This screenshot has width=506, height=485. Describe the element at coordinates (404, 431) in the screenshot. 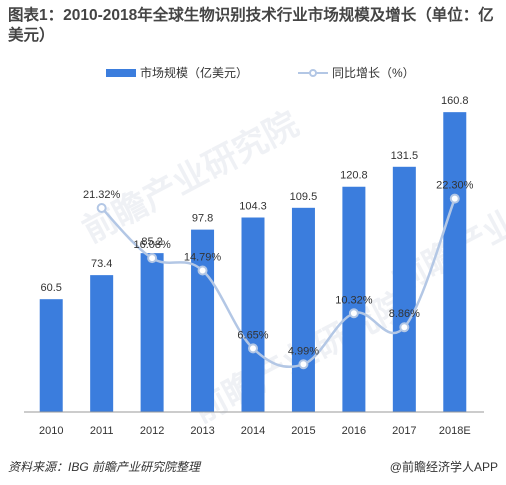

I see `x-tick-label: 2017` at that location.